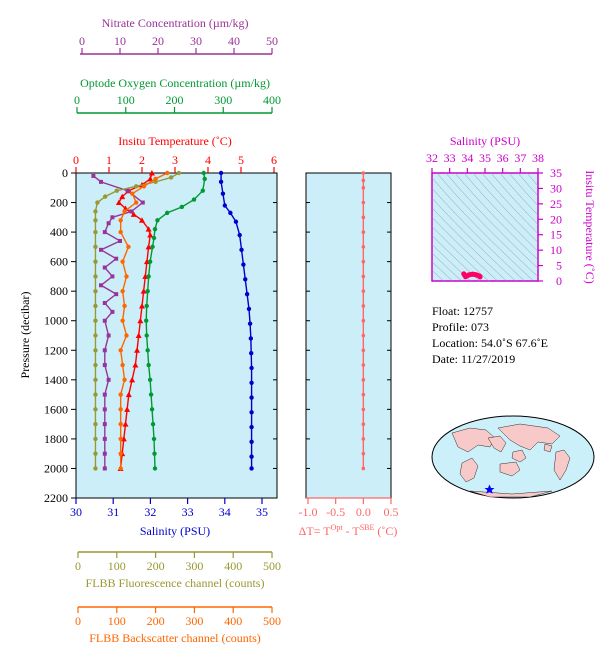  Describe the element at coordinates (196, 41) in the screenshot. I see `nitrate-tick-label: 30` at that location.